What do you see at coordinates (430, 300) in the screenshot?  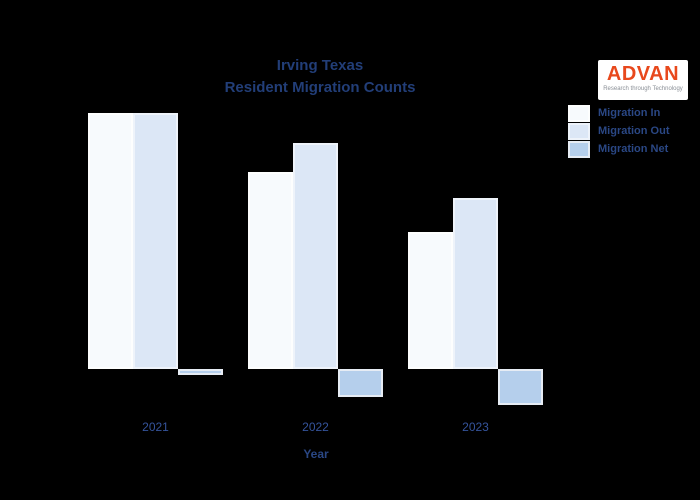 I see `bar-migration-in-2023` at bounding box center [430, 300].